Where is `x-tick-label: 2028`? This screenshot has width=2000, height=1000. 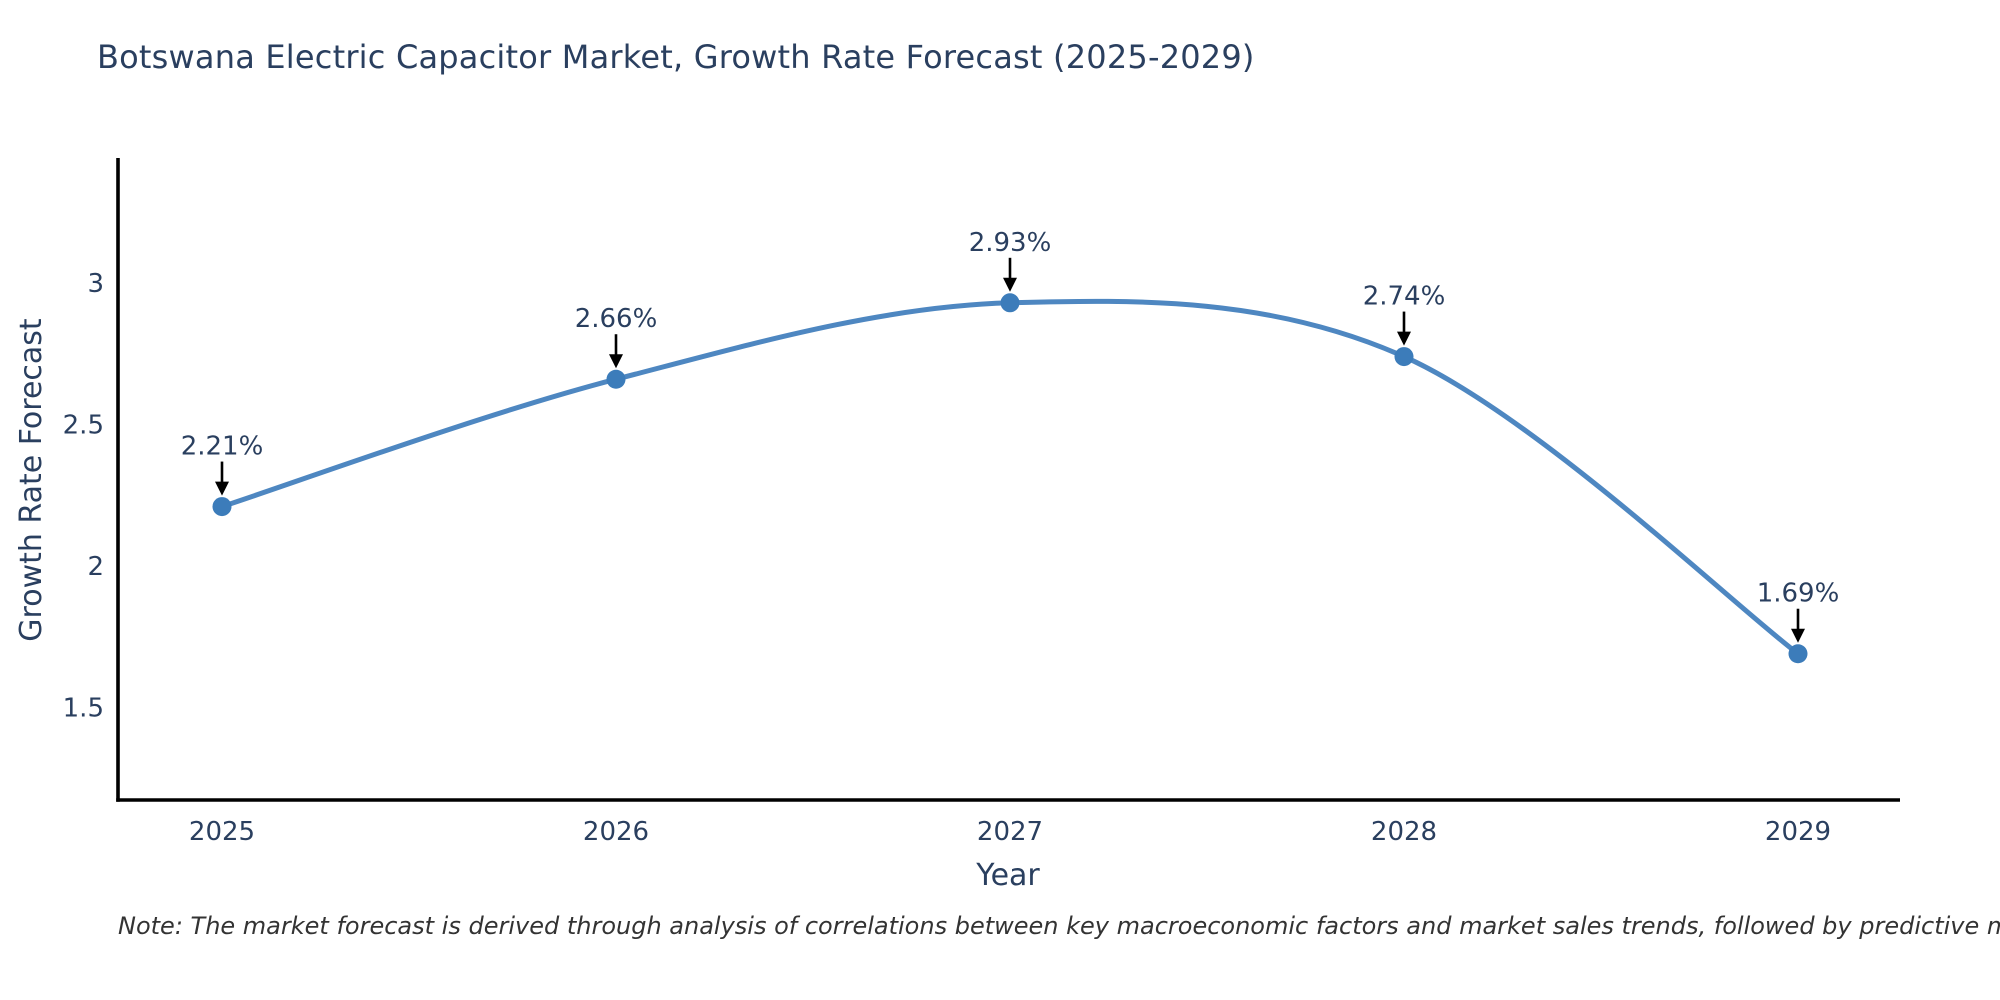 x-tick-label: 2028 is located at coordinates (1404, 832).